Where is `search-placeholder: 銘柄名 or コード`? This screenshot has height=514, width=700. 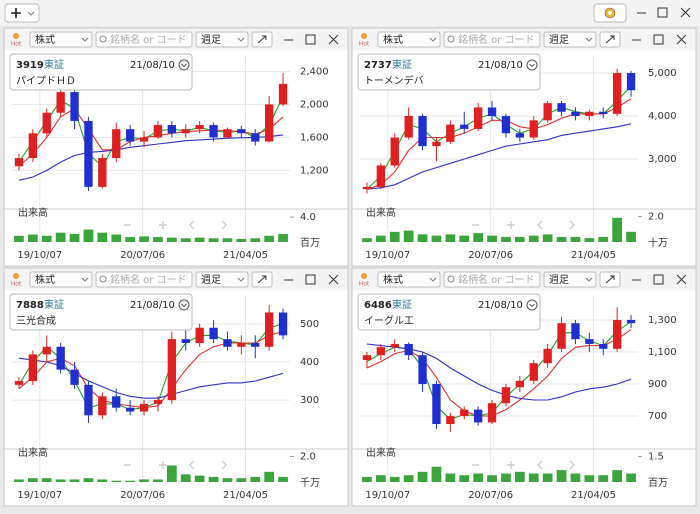 search-placeholder: 銘柄名 or コード is located at coordinates (496, 39).